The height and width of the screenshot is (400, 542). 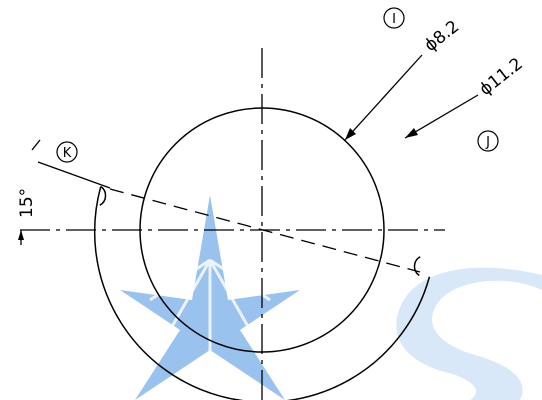 What do you see at coordinates (417, 266) in the screenshot?
I see `notch-right` at bounding box center [417, 266].